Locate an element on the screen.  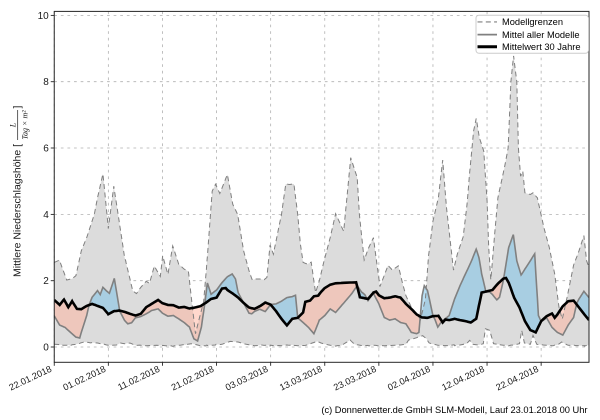
svg-text: 6 is located at coordinates (46, 149).